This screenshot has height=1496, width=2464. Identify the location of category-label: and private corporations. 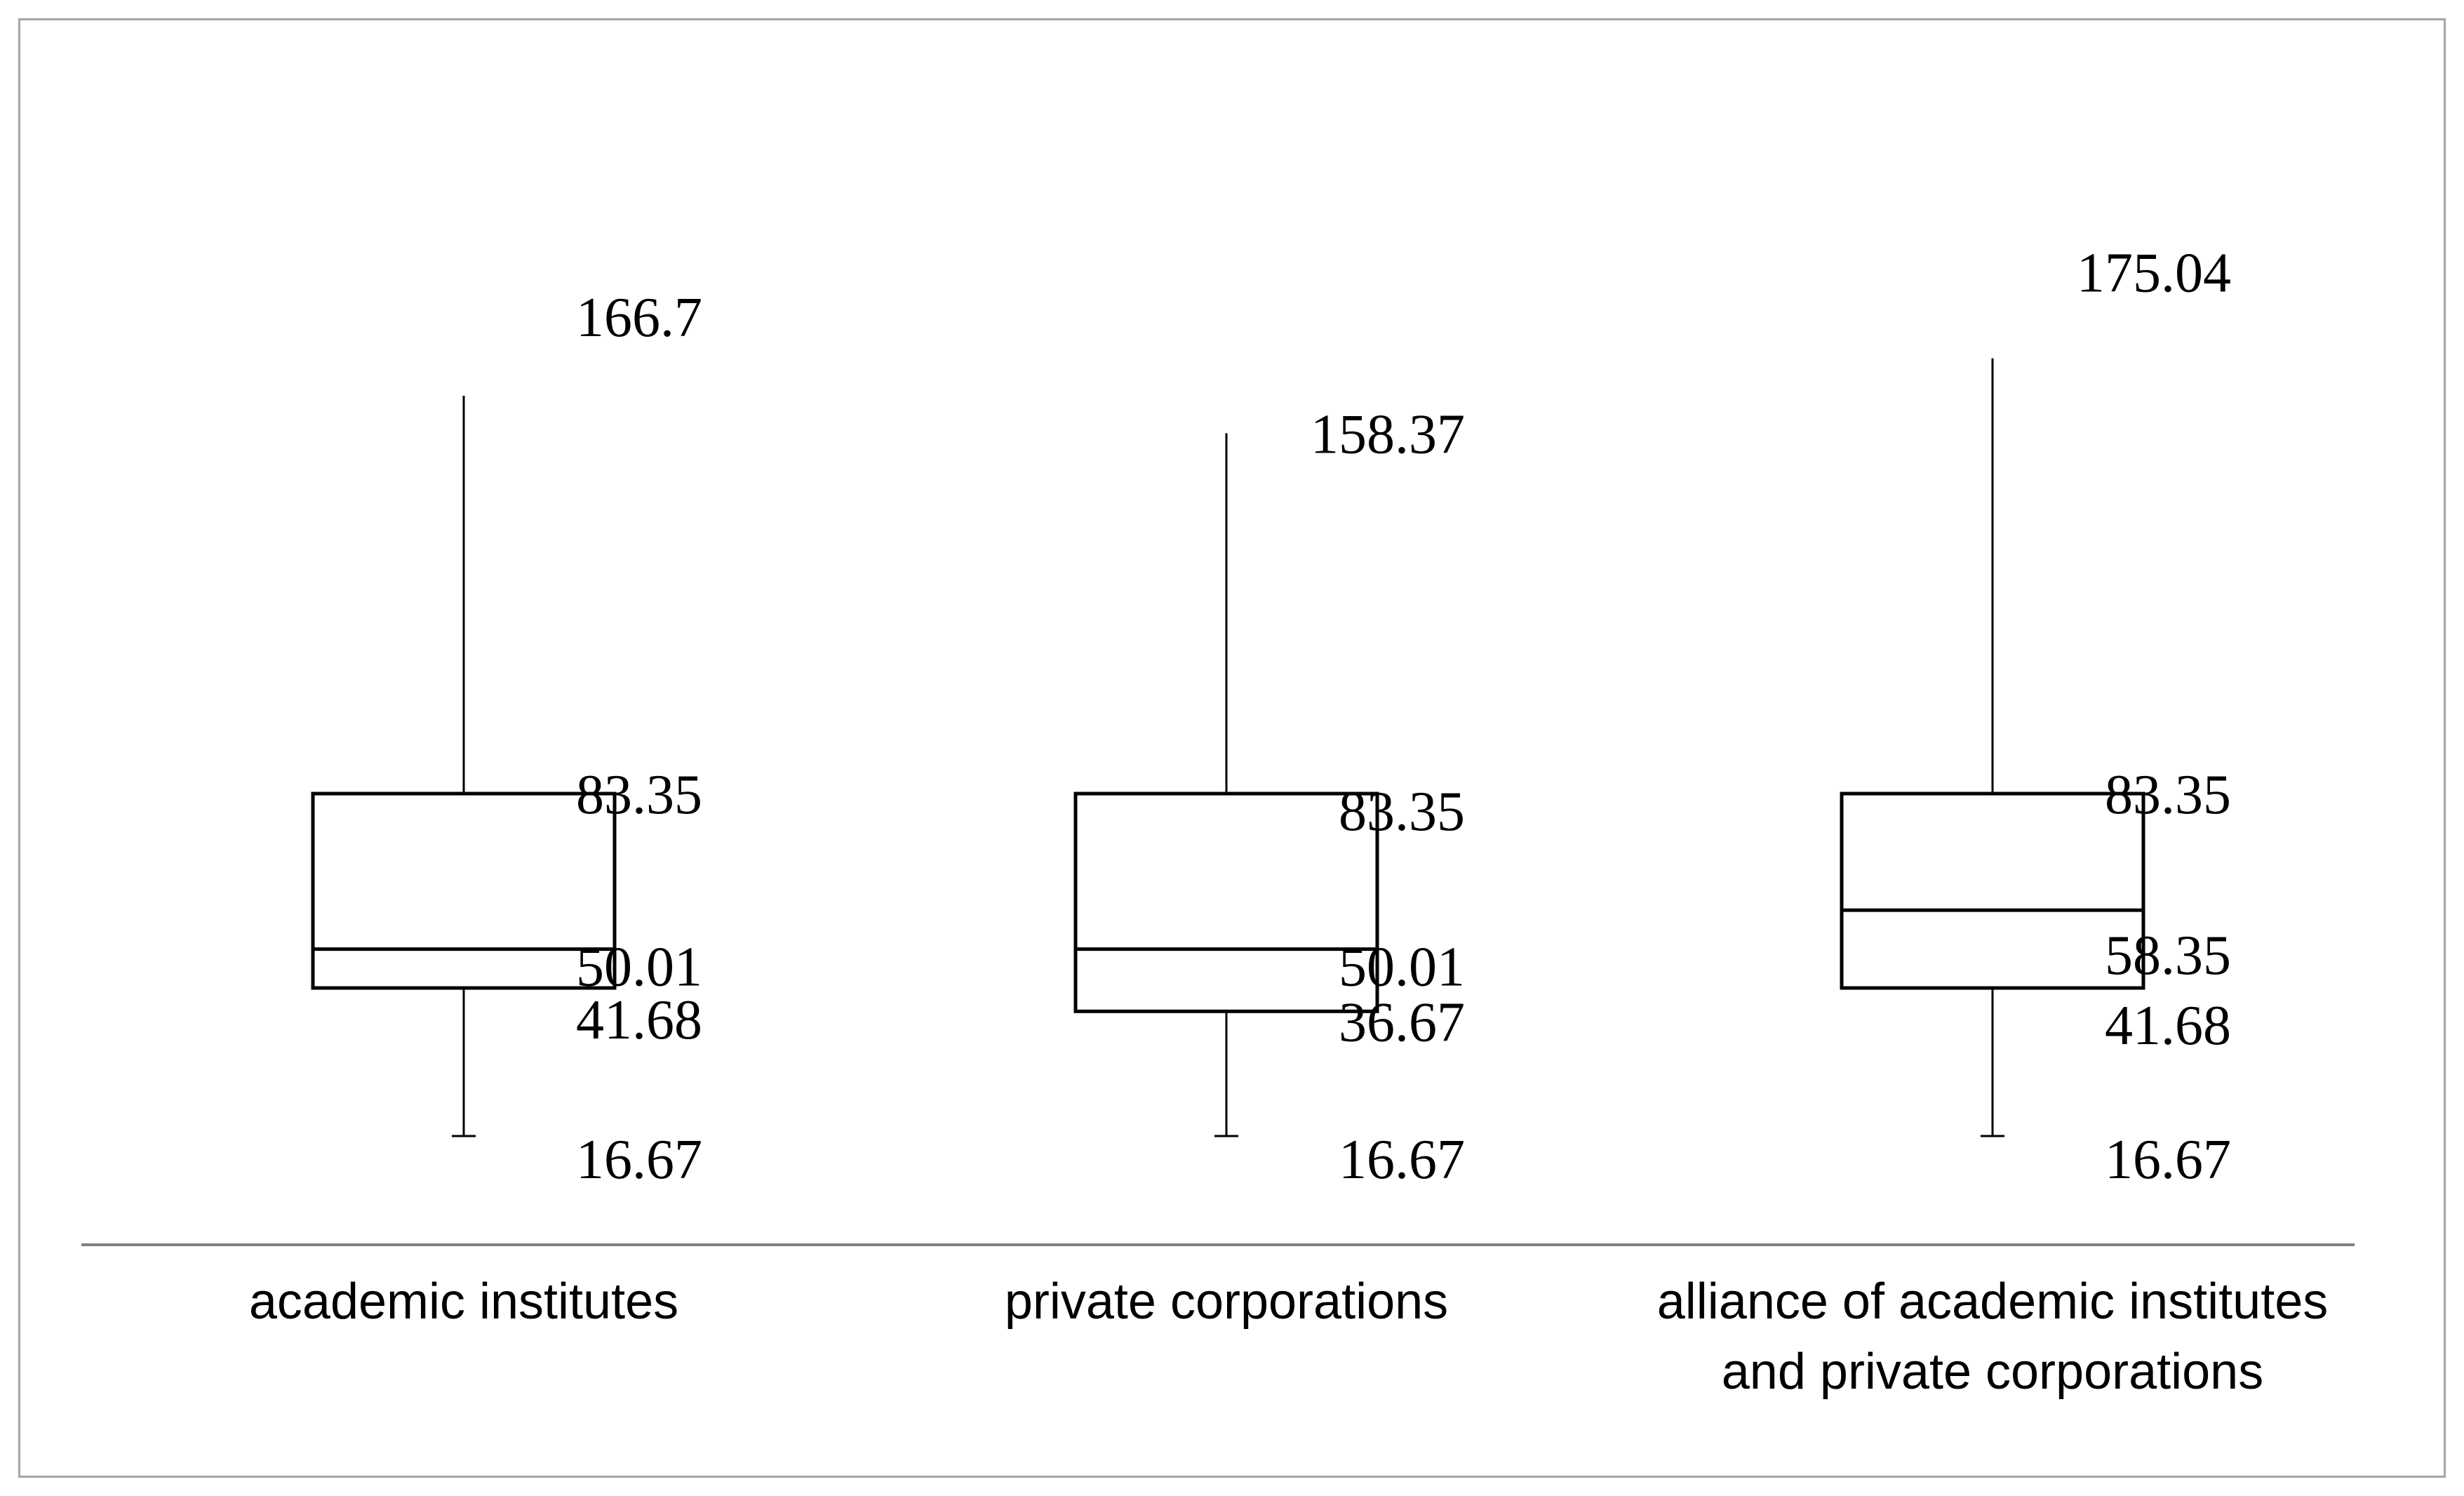
(1992, 1372).